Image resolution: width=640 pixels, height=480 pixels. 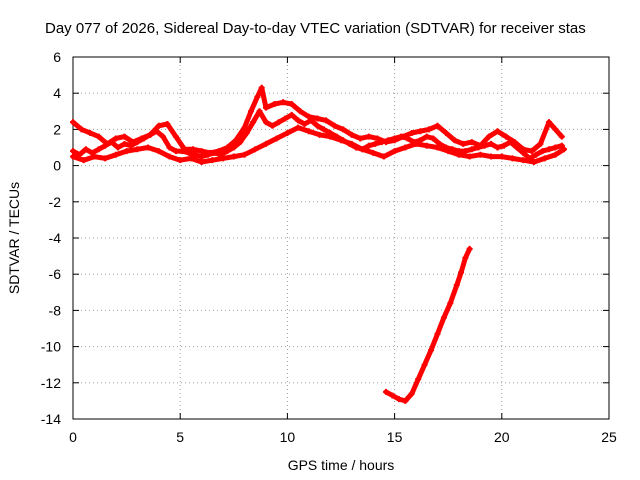 What do you see at coordinates (55, 238) in the screenshot?
I see `y-tick-label: -4` at bounding box center [55, 238].